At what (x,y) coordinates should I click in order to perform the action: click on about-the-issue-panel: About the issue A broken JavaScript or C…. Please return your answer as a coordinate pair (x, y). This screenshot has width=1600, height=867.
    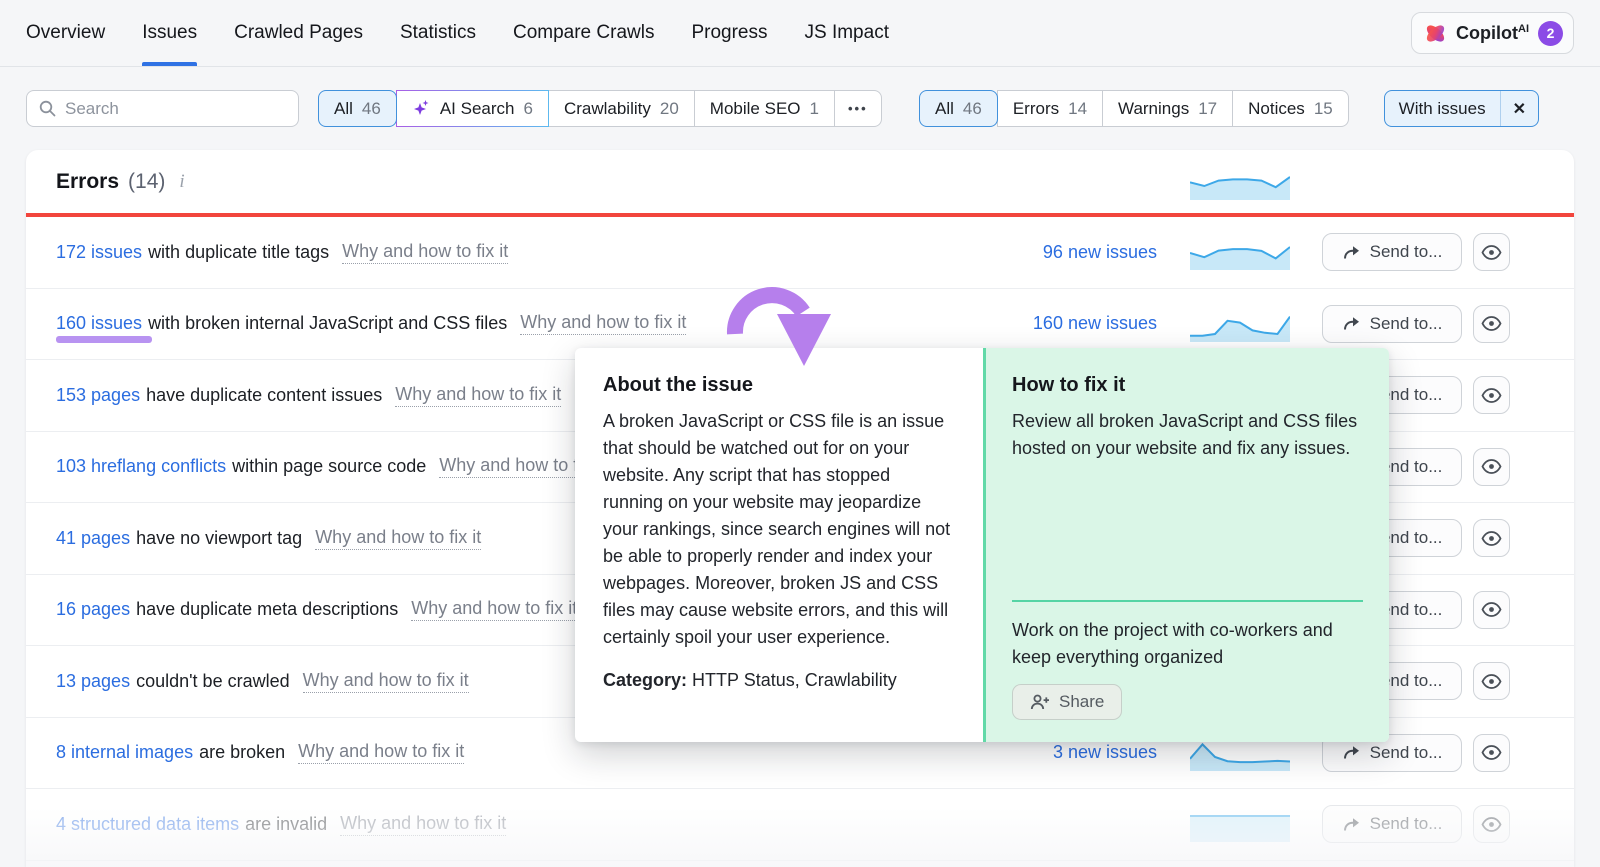
    Looking at the image, I should click on (779, 545).